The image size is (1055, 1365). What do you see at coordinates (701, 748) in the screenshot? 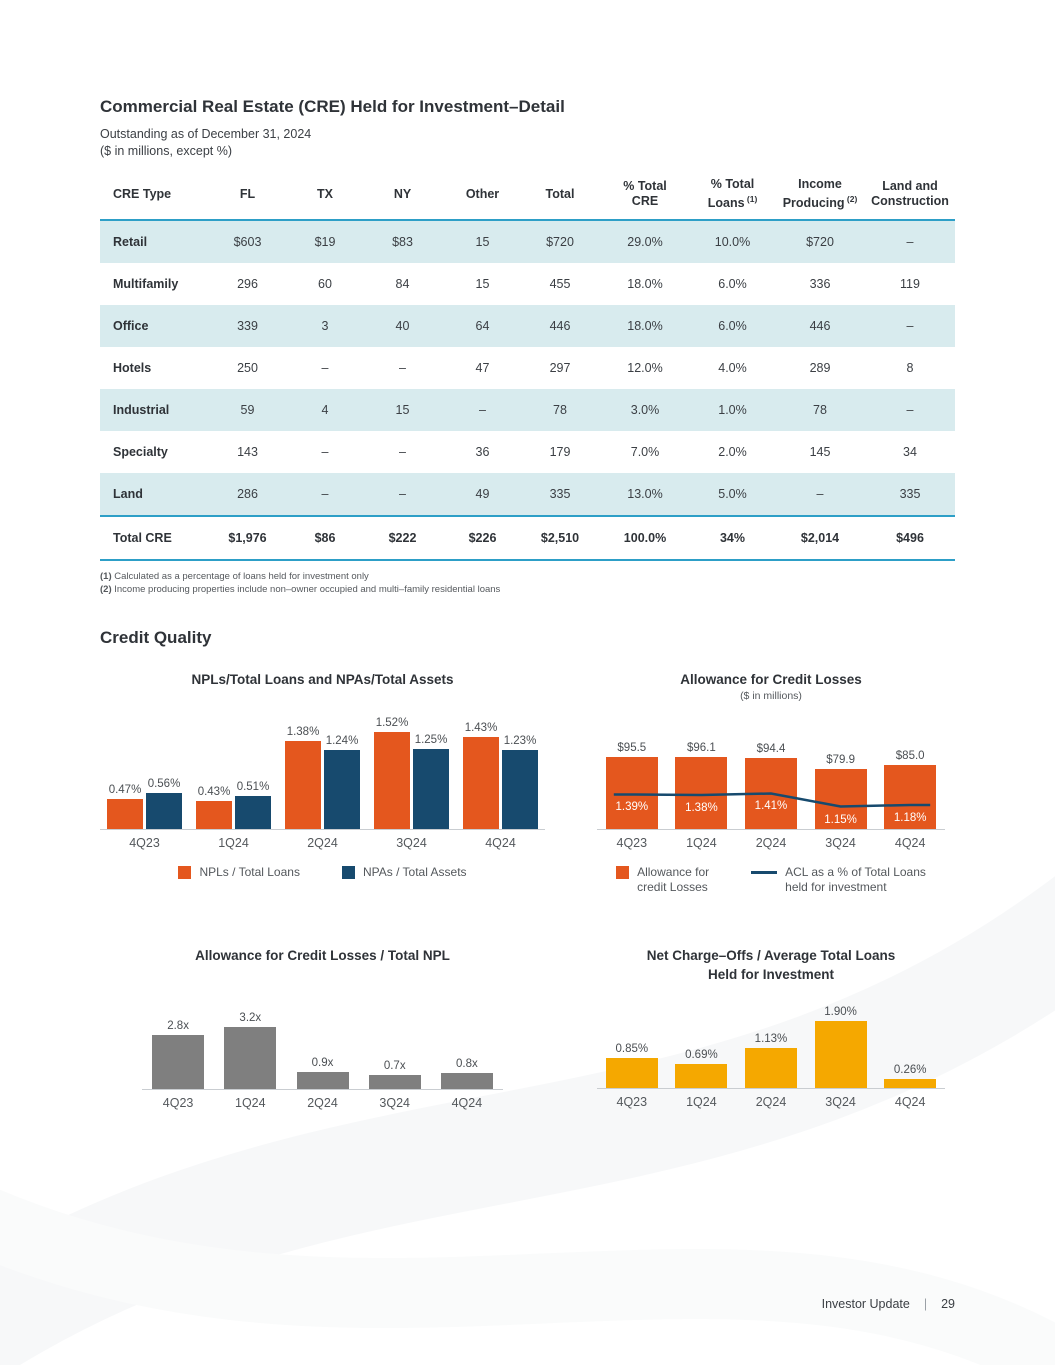
I see `bar-value-label: $96.1` at bounding box center [701, 748].